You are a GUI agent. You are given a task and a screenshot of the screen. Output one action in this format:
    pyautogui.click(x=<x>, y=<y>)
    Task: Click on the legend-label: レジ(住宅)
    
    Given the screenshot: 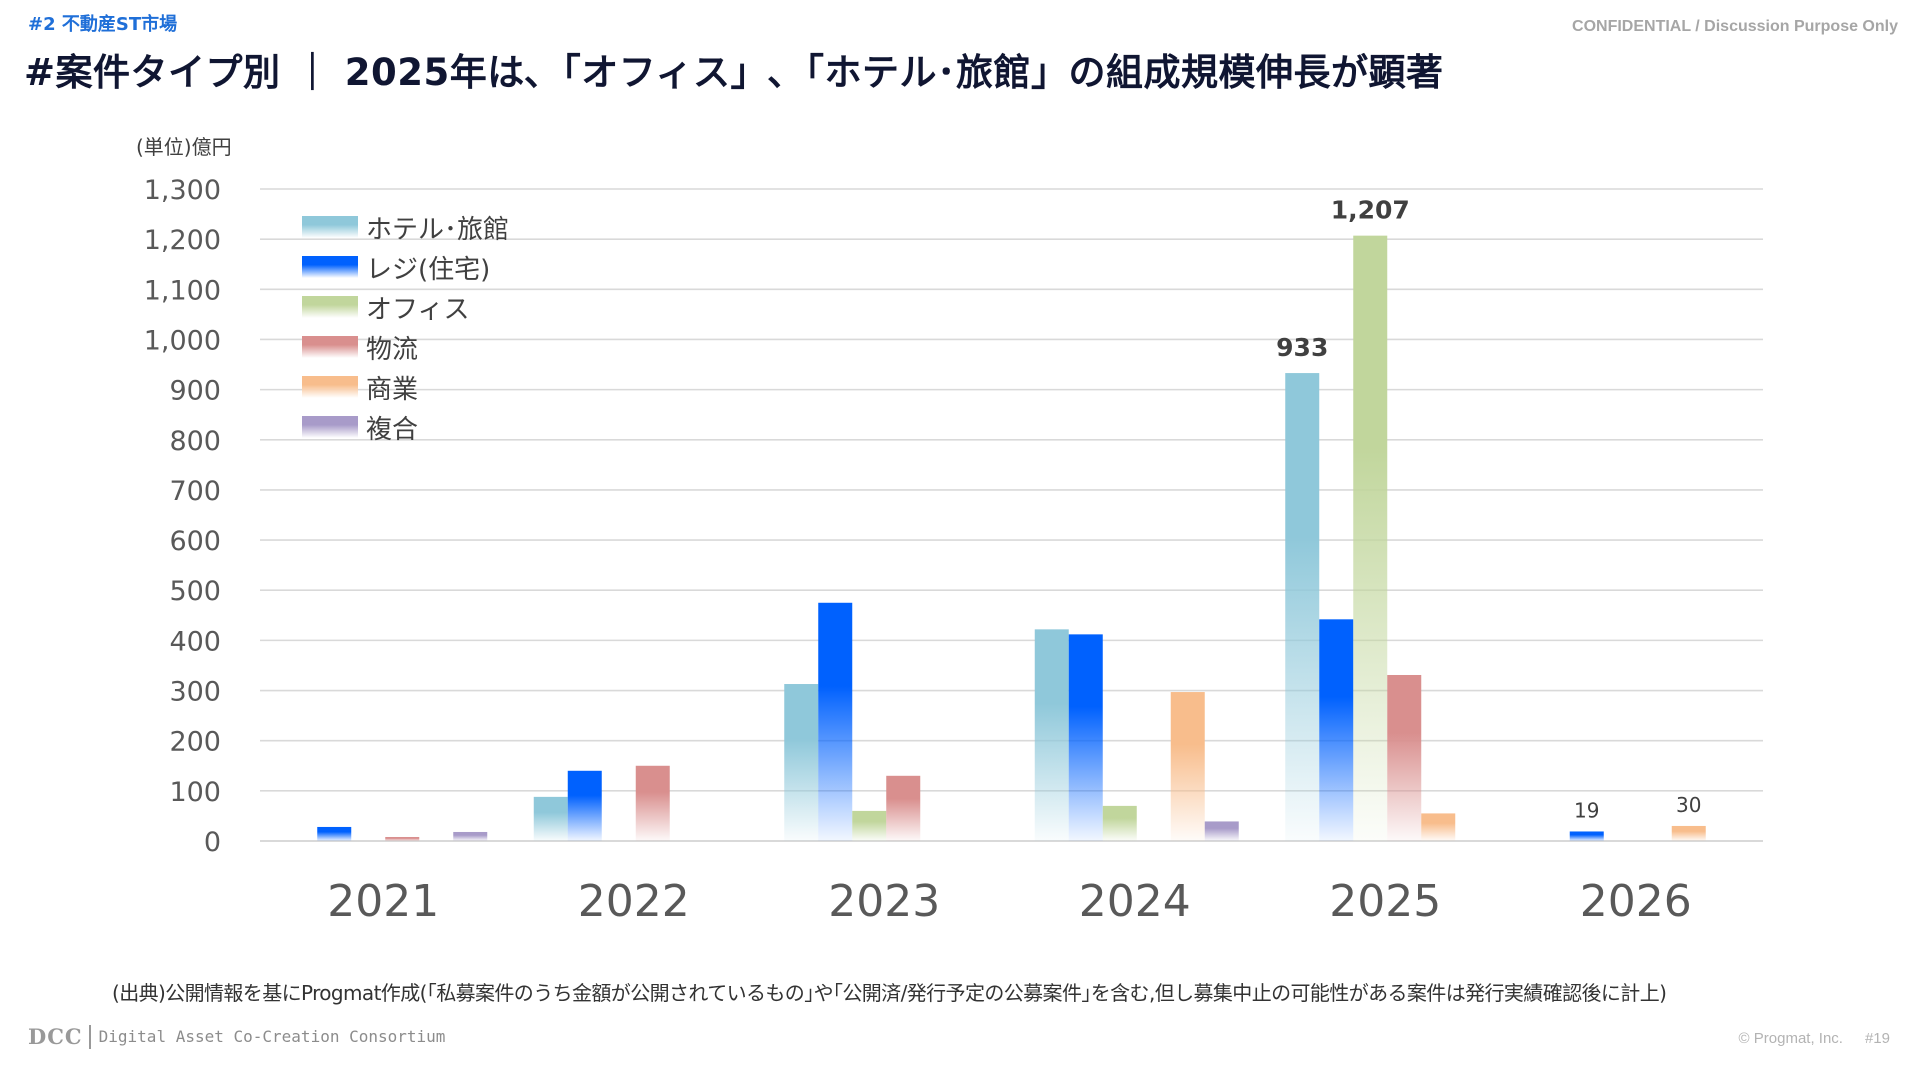 What is the action you would take?
    pyautogui.click(x=428, y=269)
    